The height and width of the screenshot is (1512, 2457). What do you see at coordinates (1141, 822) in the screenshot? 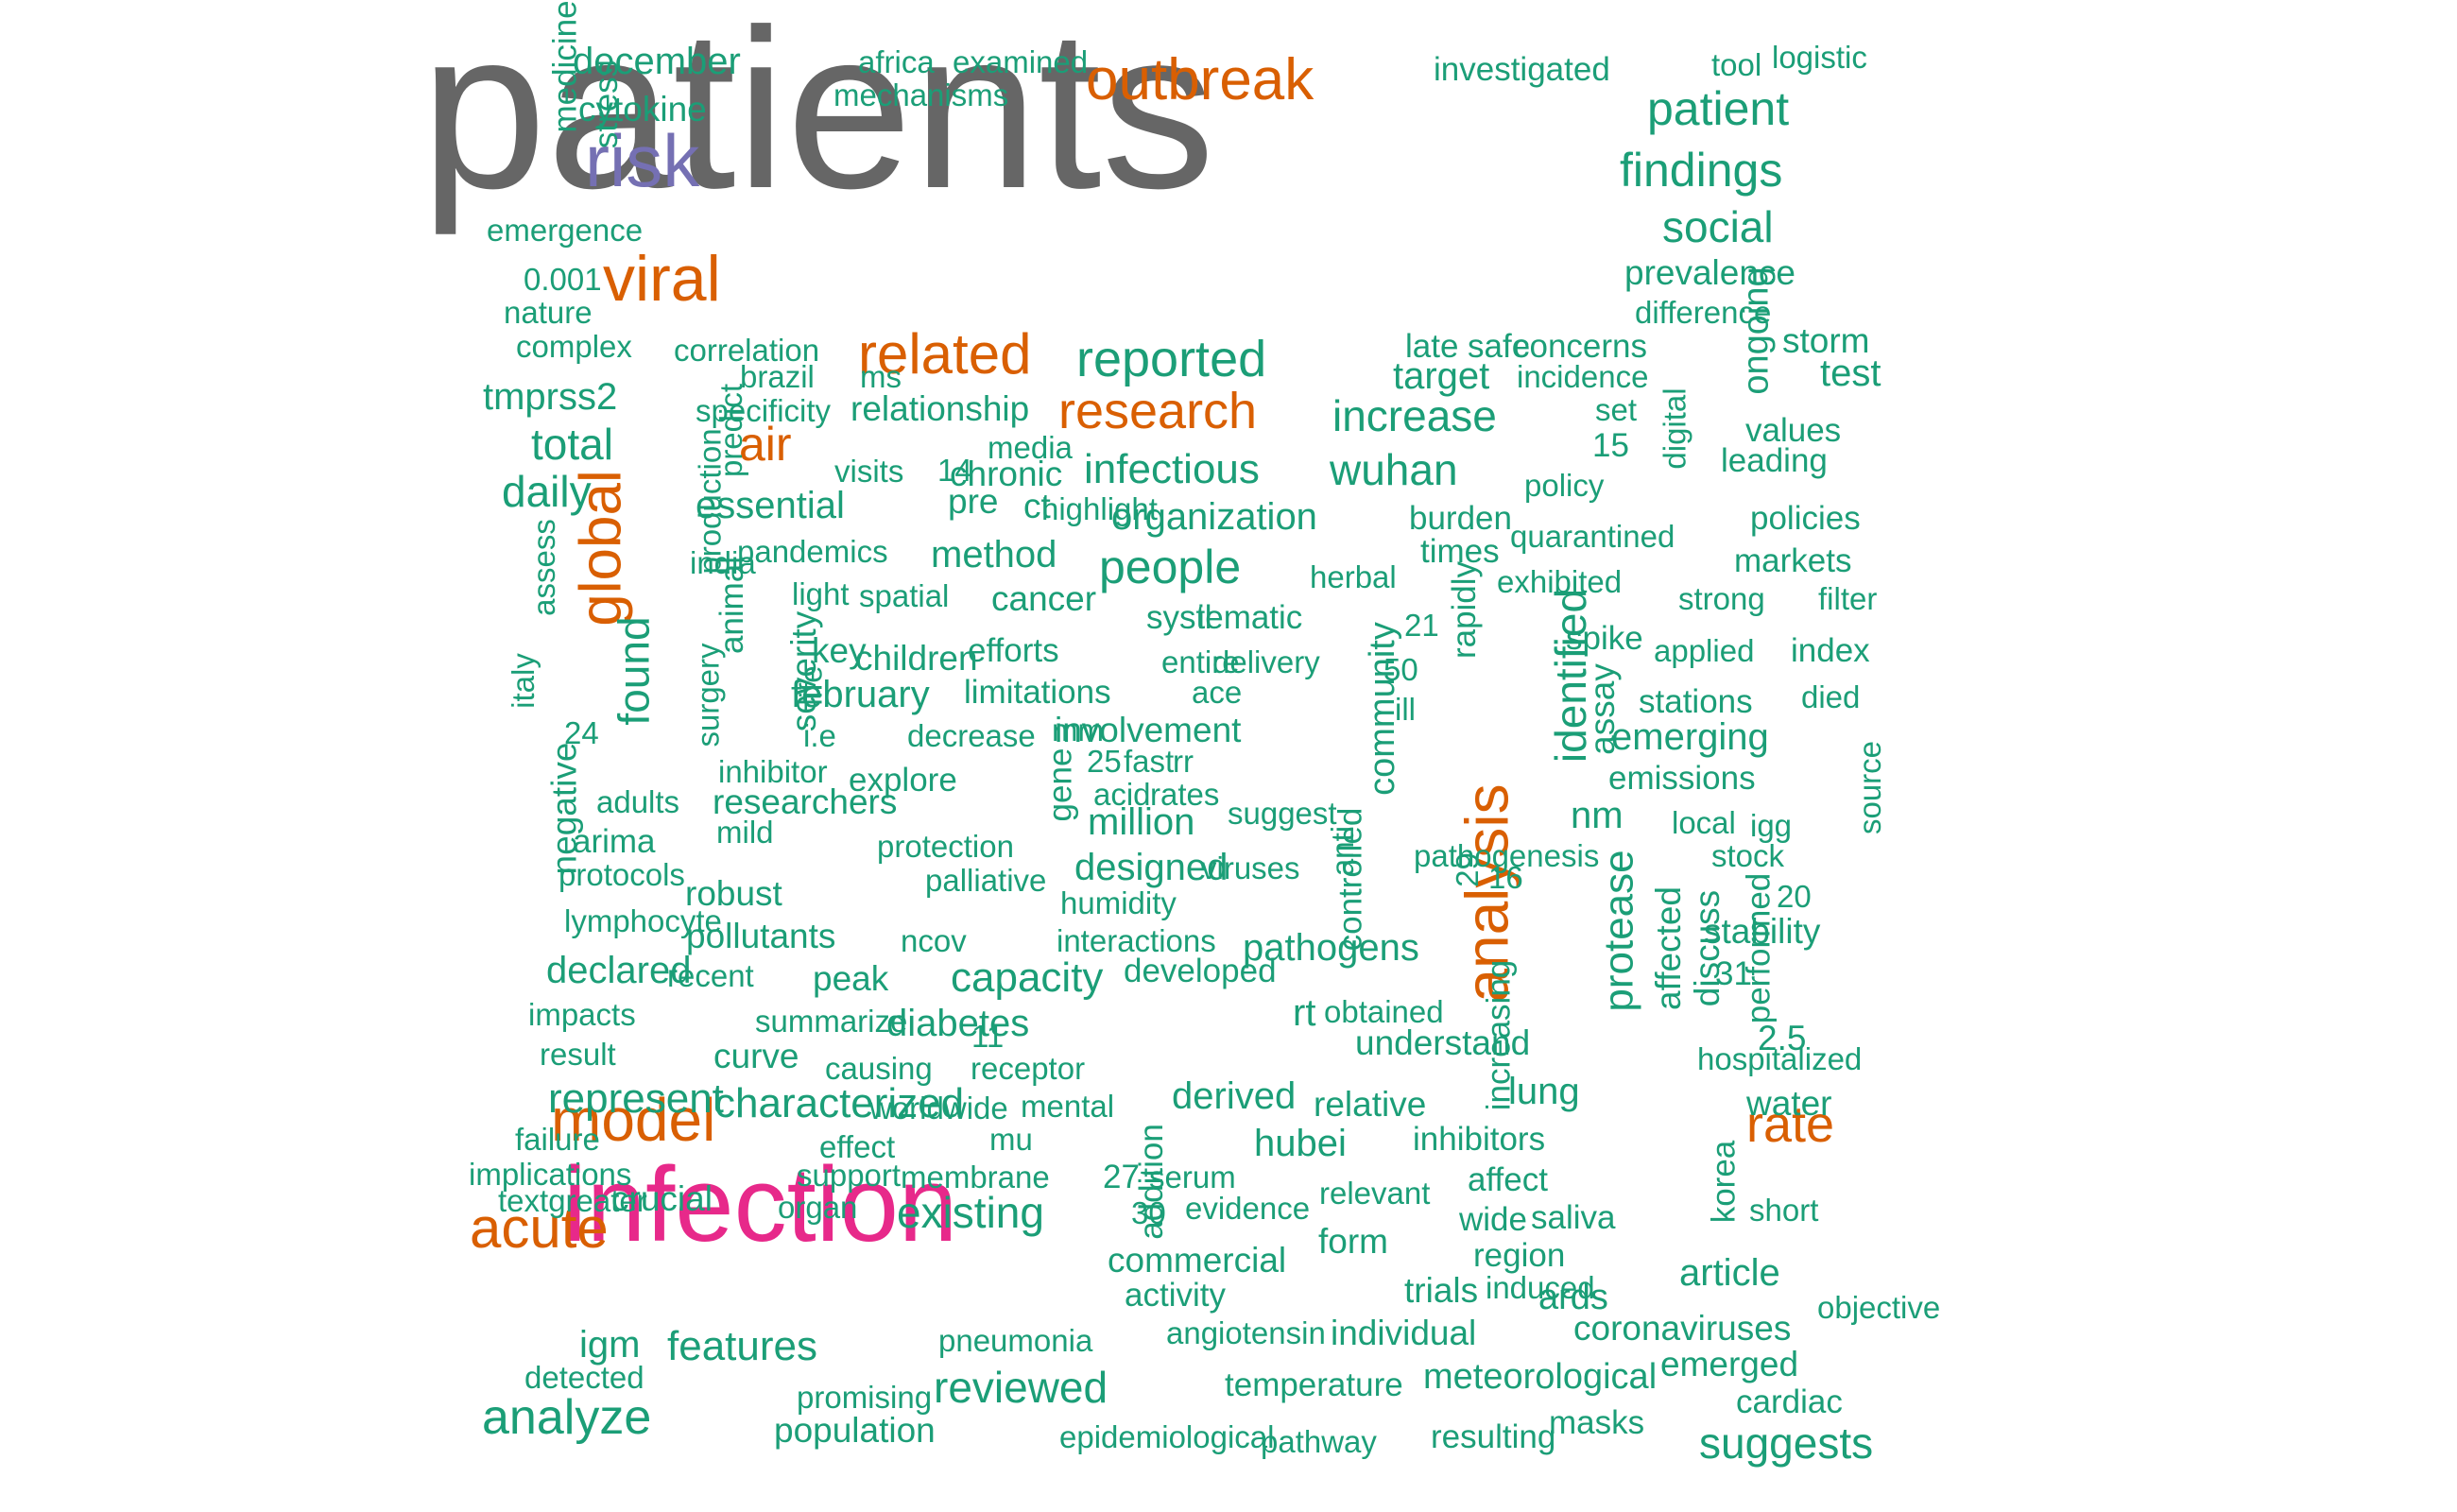
I see `word-million: million` at bounding box center [1141, 822].